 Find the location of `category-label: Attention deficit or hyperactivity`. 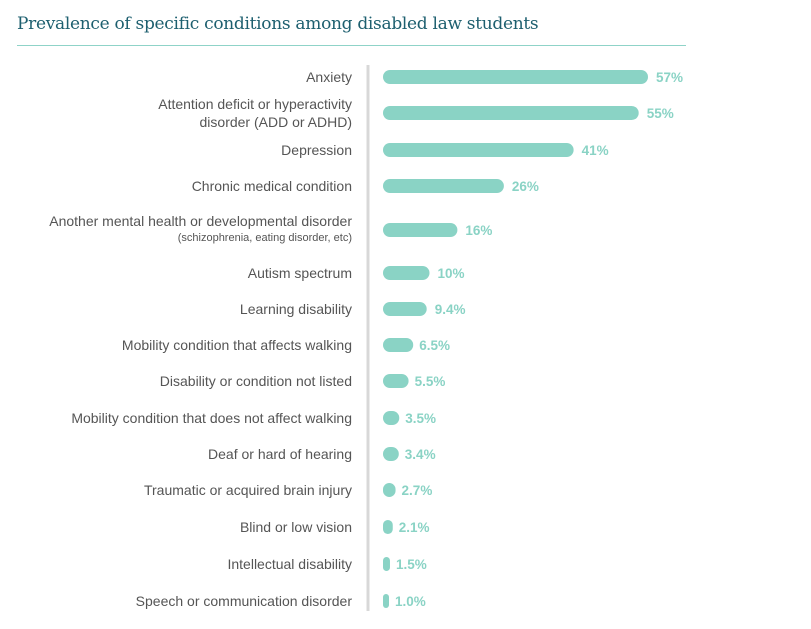

category-label: Attention deficit or hyperactivity is located at coordinates (255, 104).